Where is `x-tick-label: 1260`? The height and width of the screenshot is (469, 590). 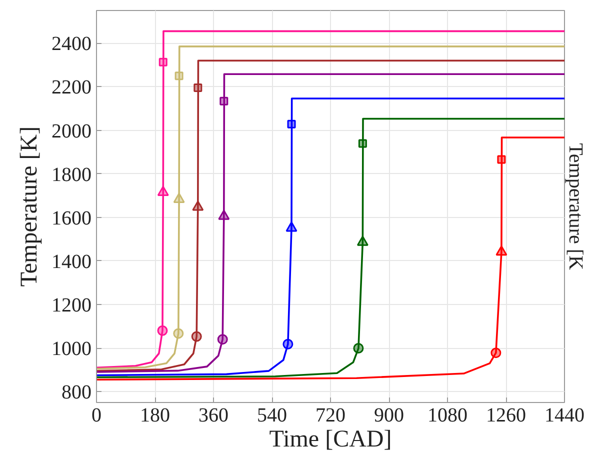 x-tick-label: 1260 is located at coordinates (506, 415).